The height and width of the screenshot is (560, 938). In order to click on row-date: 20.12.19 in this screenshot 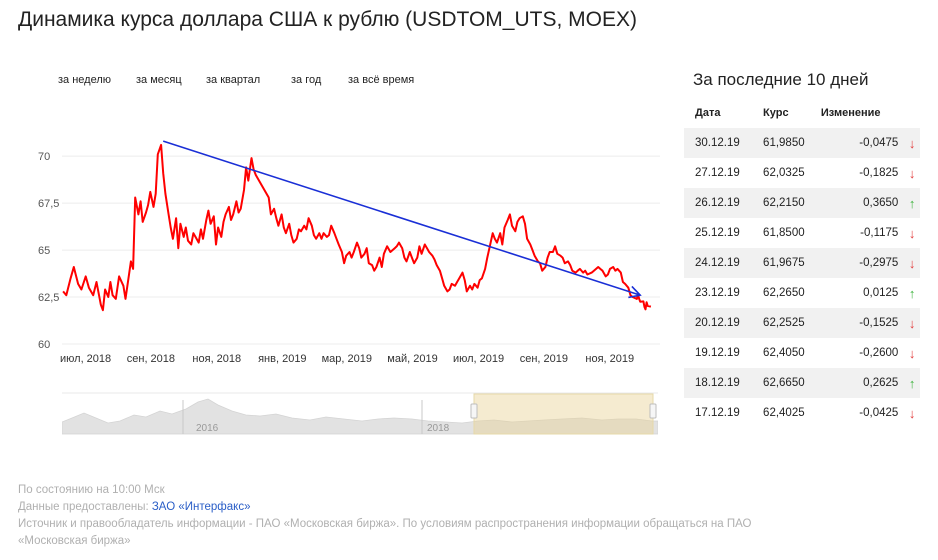, I will do `click(724, 323)`.